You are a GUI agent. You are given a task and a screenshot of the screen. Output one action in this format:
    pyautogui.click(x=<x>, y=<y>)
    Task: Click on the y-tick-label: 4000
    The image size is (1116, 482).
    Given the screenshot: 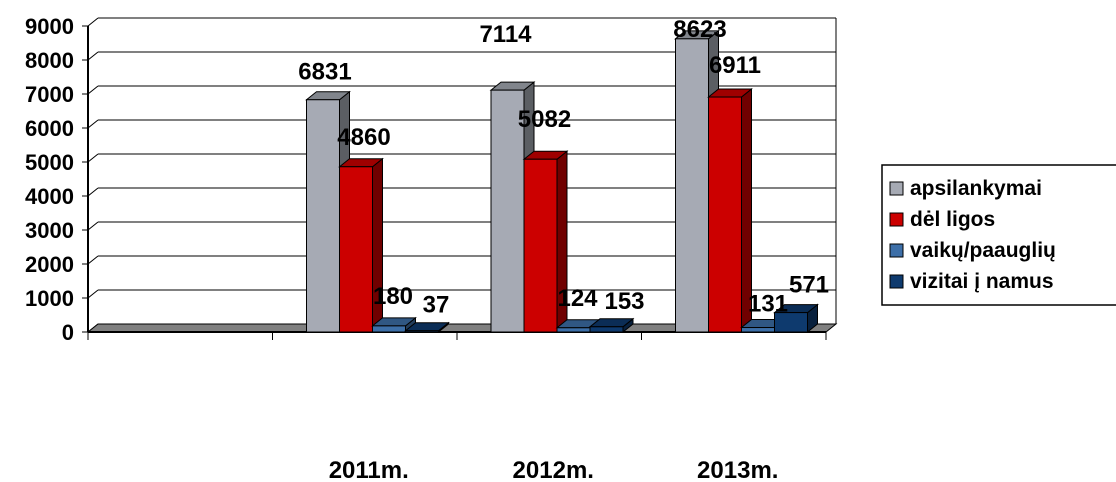 What is the action you would take?
    pyautogui.click(x=49, y=196)
    